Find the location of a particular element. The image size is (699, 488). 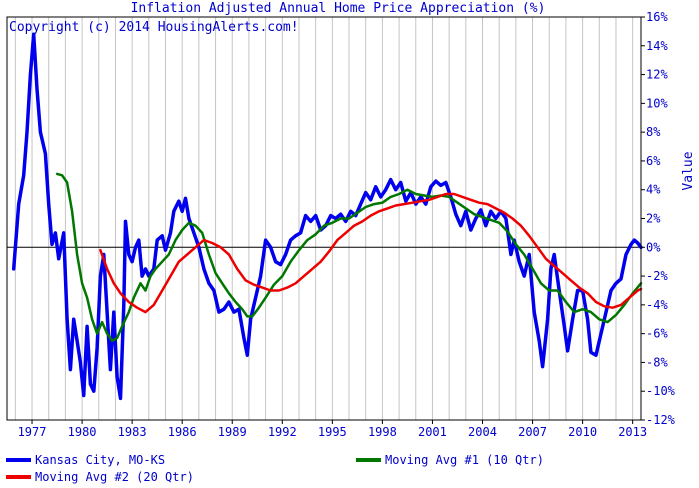

x-tick-label: 2013 is located at coordinates (632, 432).